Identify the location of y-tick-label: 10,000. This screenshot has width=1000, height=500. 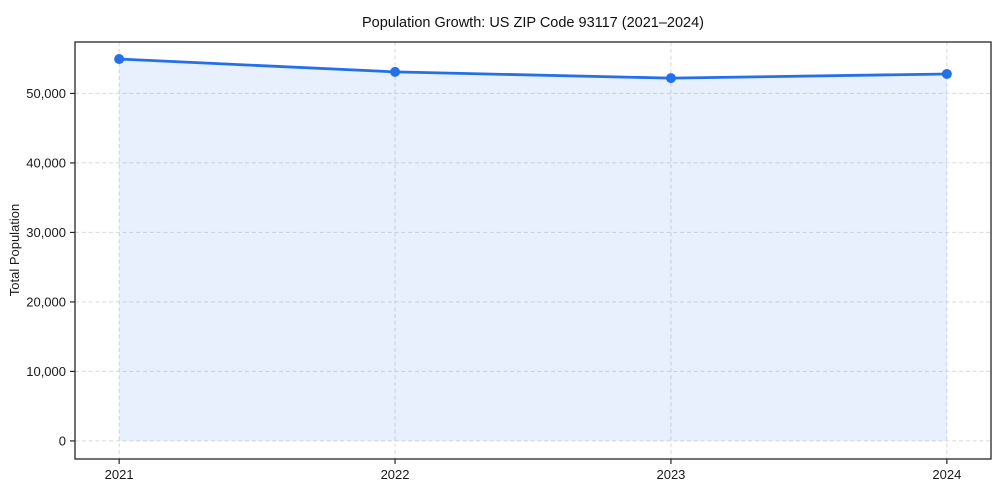
(46, 371).